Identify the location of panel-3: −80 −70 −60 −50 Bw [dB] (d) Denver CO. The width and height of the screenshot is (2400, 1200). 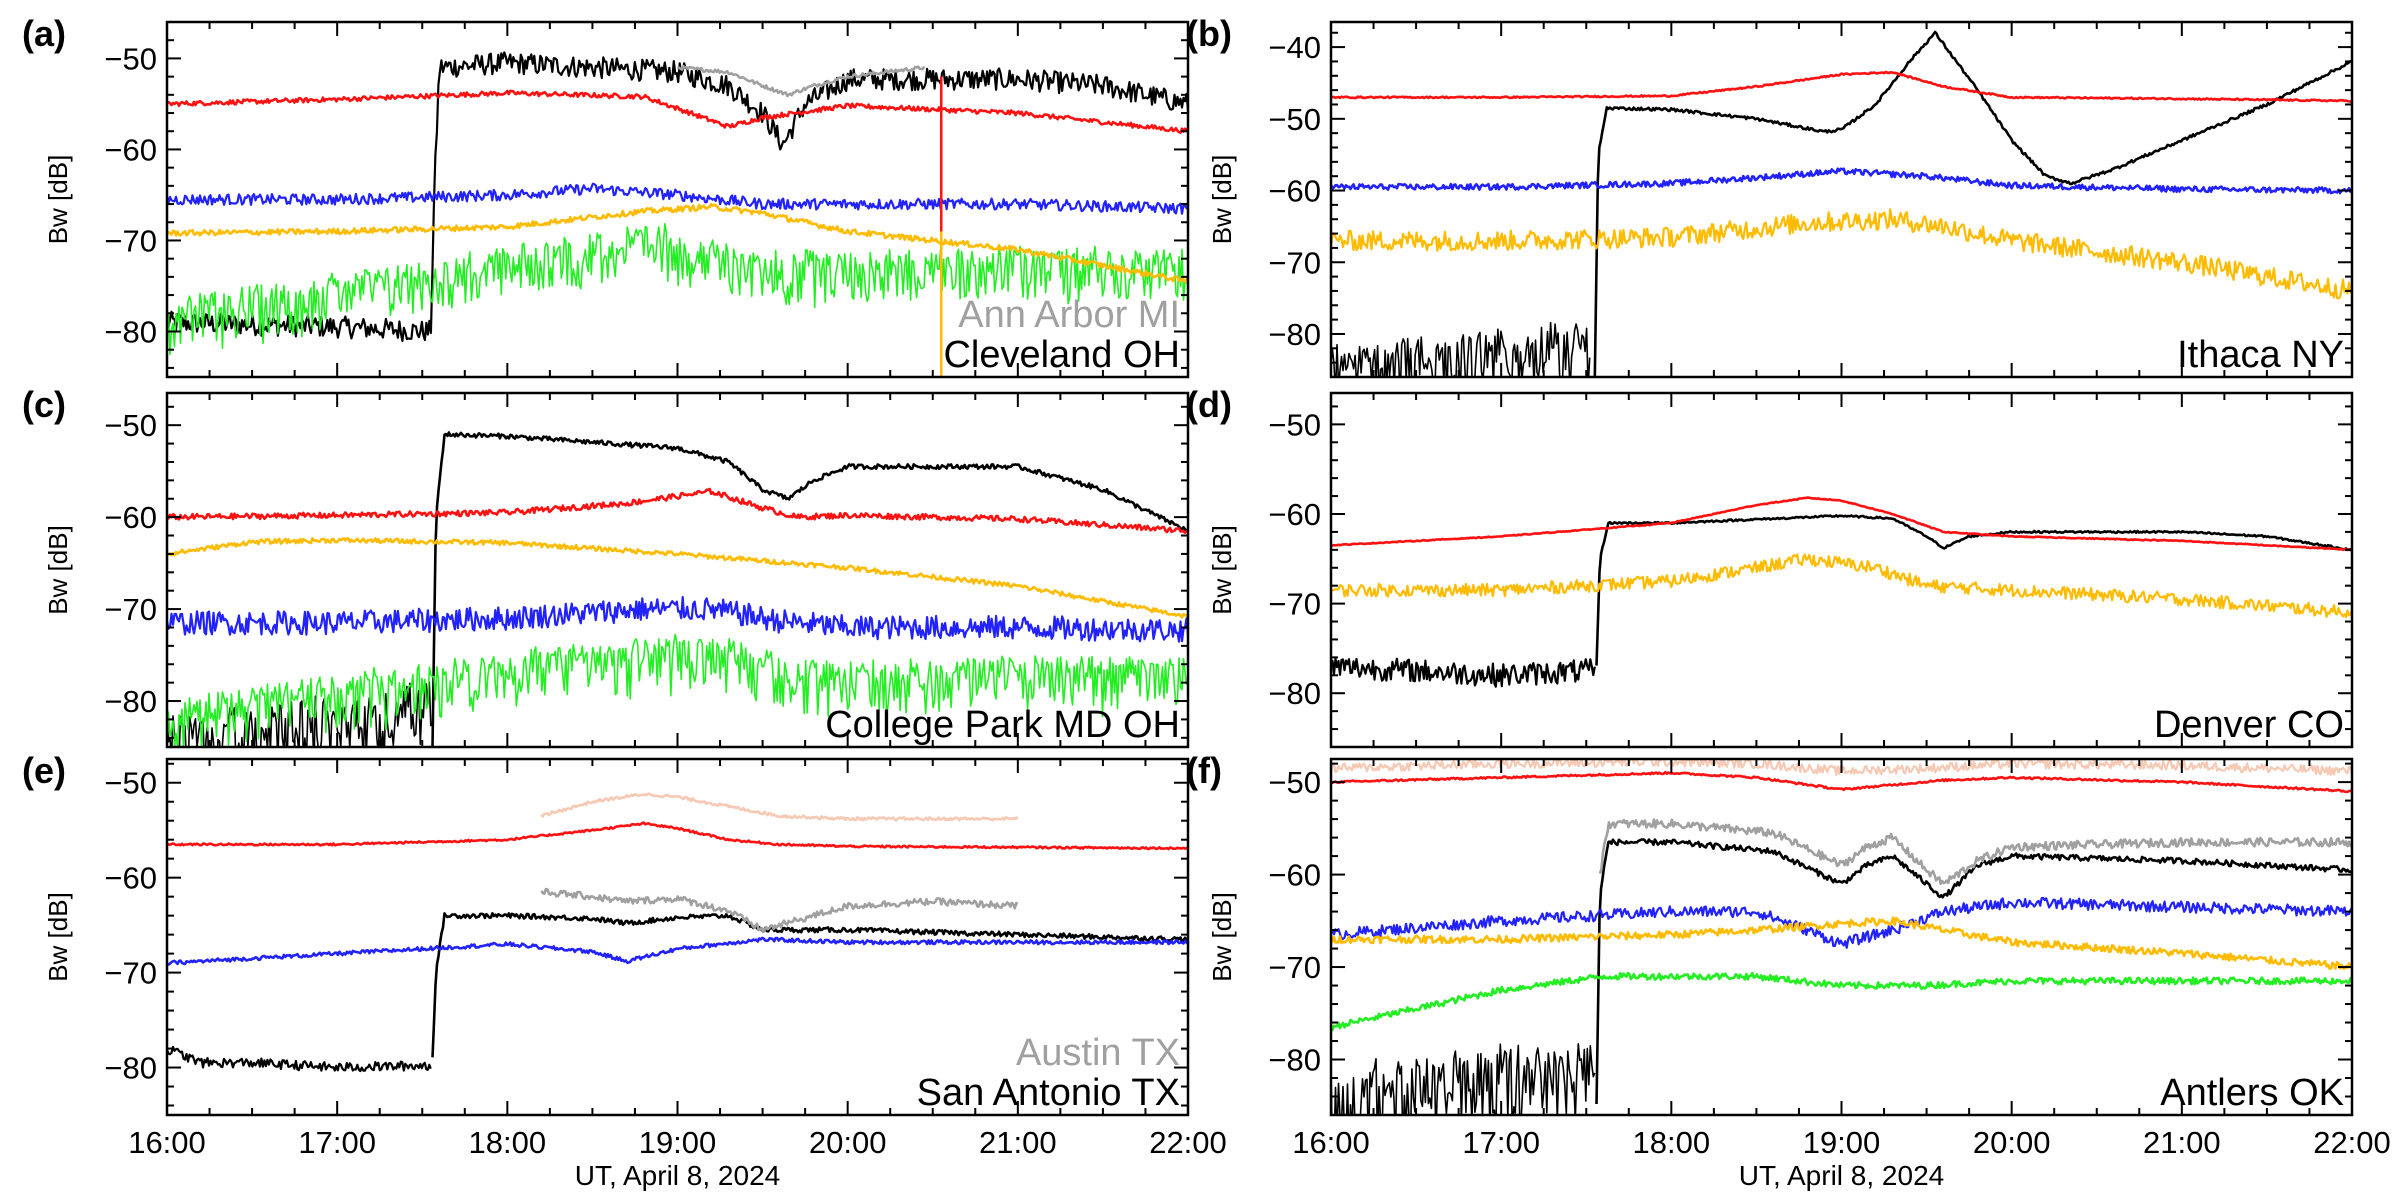
(1770, 566).